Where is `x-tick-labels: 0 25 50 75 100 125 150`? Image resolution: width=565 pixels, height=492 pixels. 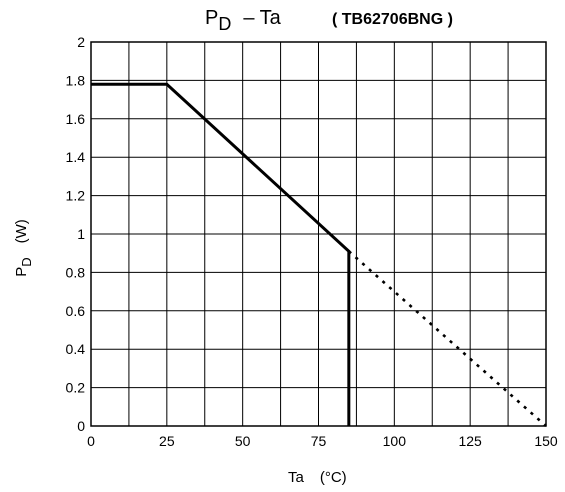
x-tick-labels: 0 25 50 75 100 125 150 is located at coordinates (322, 441).